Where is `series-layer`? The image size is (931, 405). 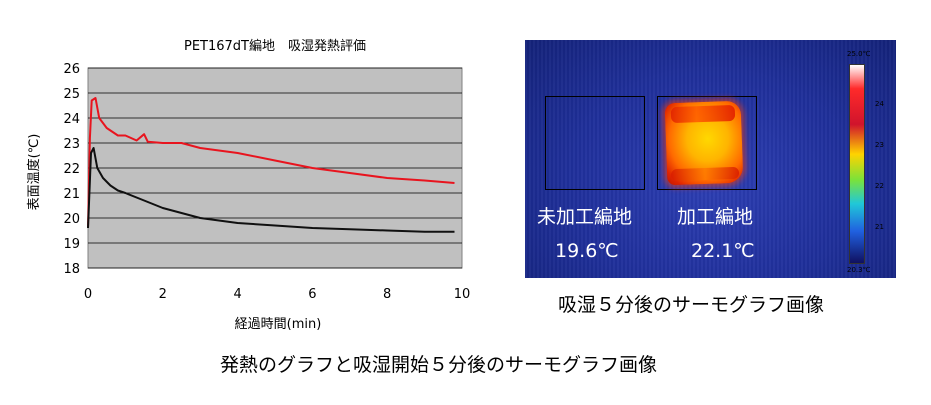 series-layer is located at coordinates (271, 165).